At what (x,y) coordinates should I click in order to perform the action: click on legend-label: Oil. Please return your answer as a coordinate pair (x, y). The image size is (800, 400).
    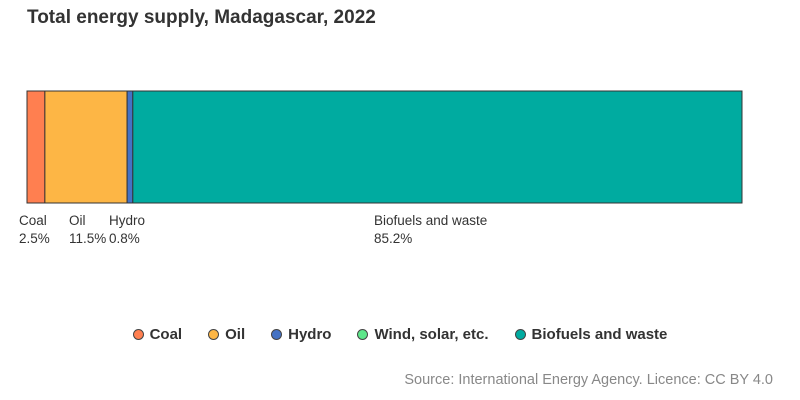
    Looking at the image, I should click on (235, 334).